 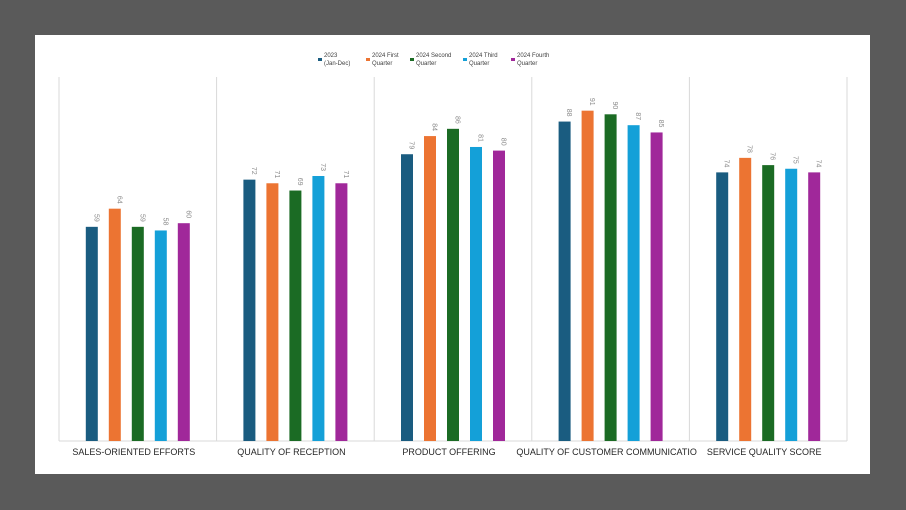 What do you see at coordinates (568, 113) in the screenshot?
I see `data-label: 88` at bounding box center [568, 113].